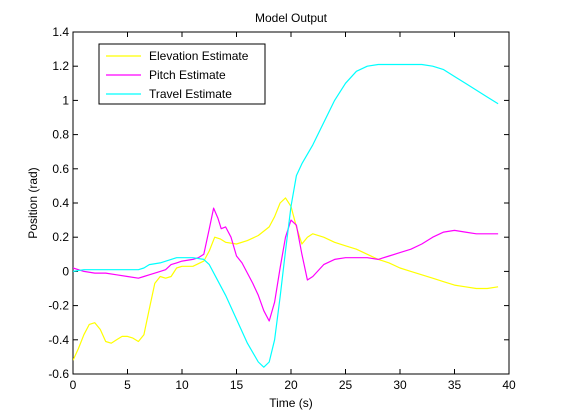  What do you see at coordinates (60, 135) in the screenshot?
I see `y-tick-label: 0.8` at bounding box center [60, 135].